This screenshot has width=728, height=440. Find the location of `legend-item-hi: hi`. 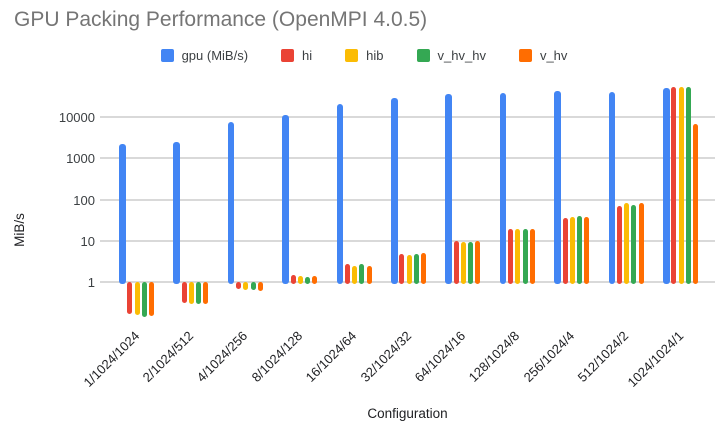

legend-item-hi: hi is located at coordinates (296, 55).